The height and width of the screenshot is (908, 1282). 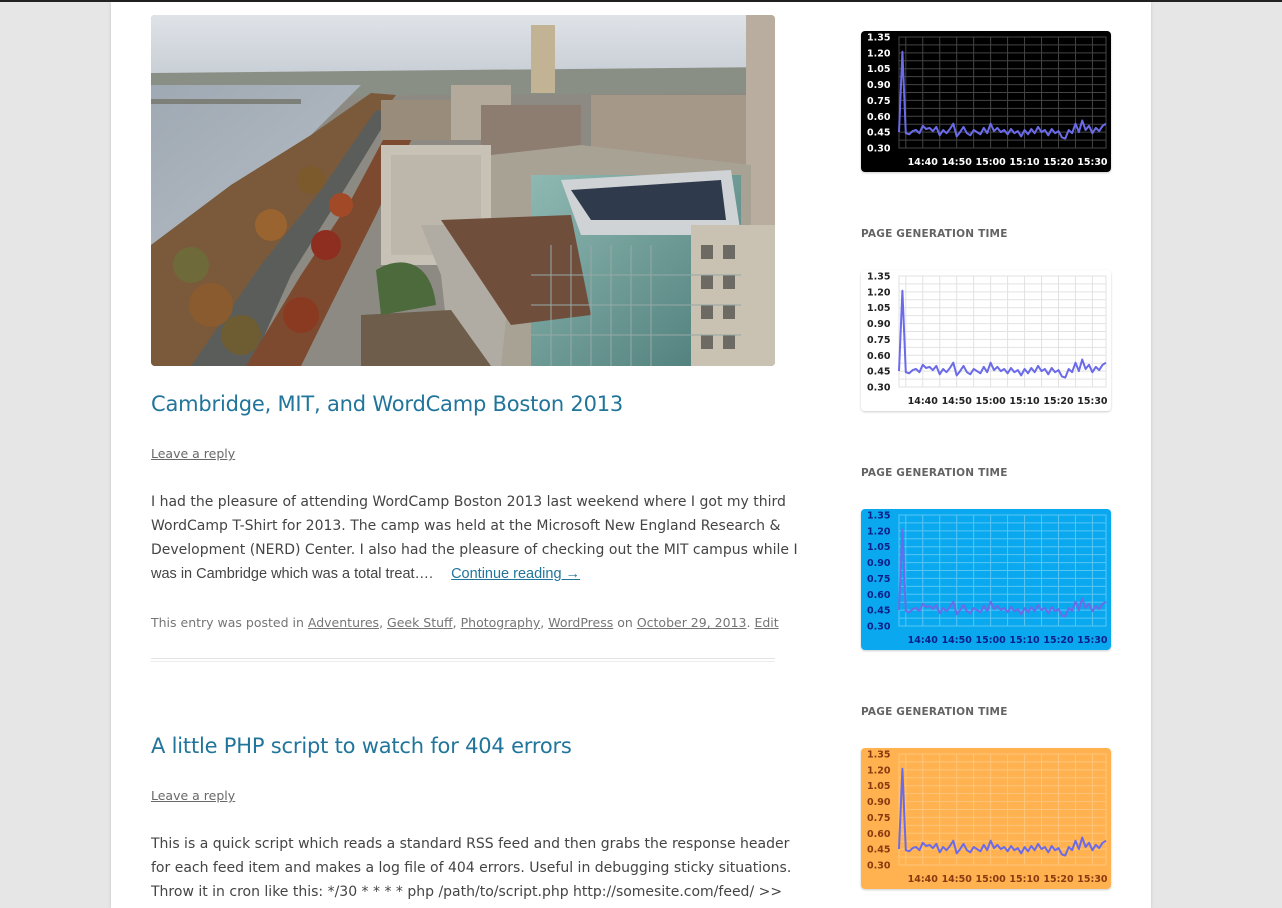 What do you see at coordinates (193, 453) in the screenshot?
I see `leave-reply-link-1: Leave a reply` at bounding box center [193, 453].